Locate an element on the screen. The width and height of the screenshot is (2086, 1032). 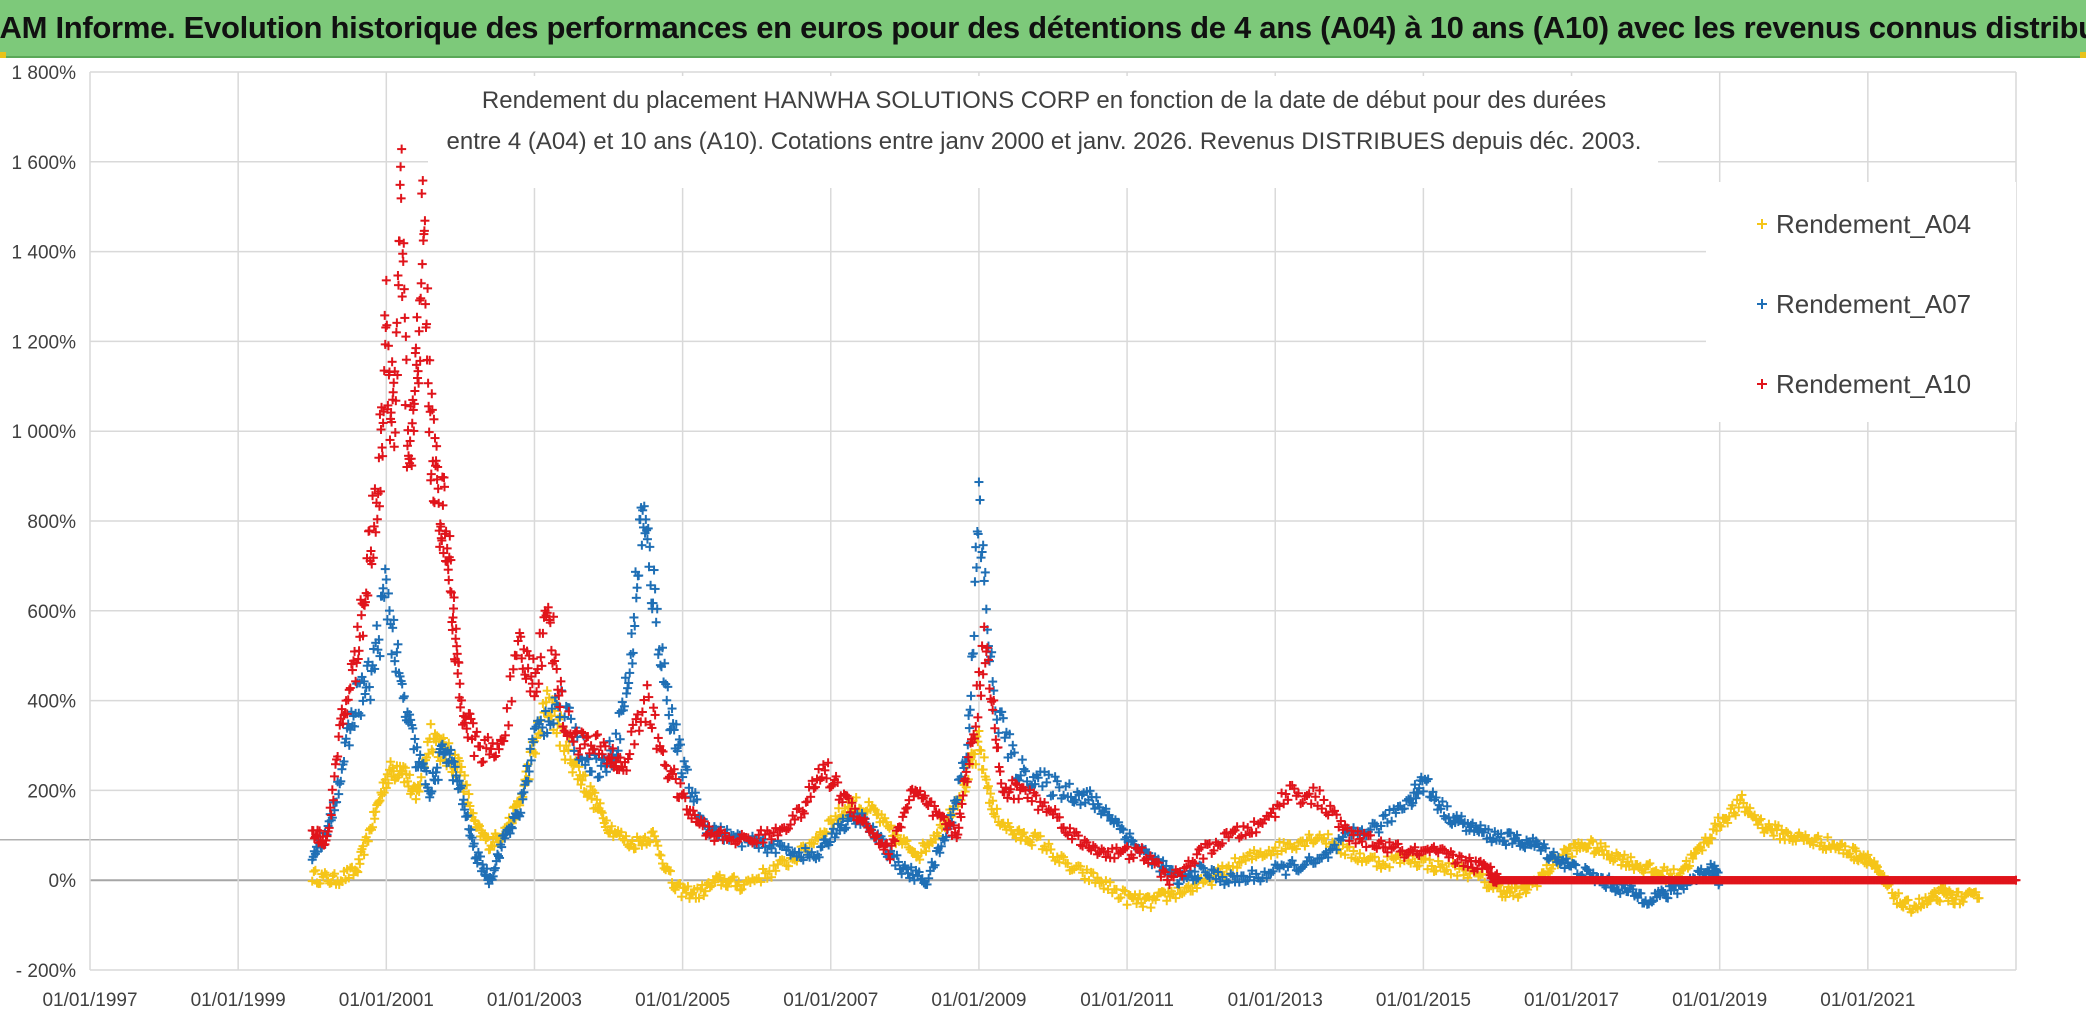
y-tick-label: 1 000% is located at coordinates (44, 432).